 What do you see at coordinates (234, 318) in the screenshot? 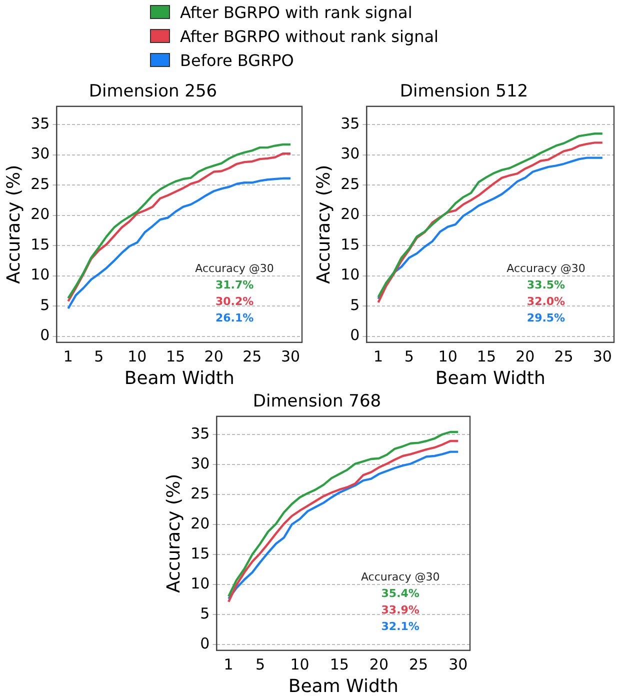
I see `annotation: 26.1%` at bounding box center [234, 318].